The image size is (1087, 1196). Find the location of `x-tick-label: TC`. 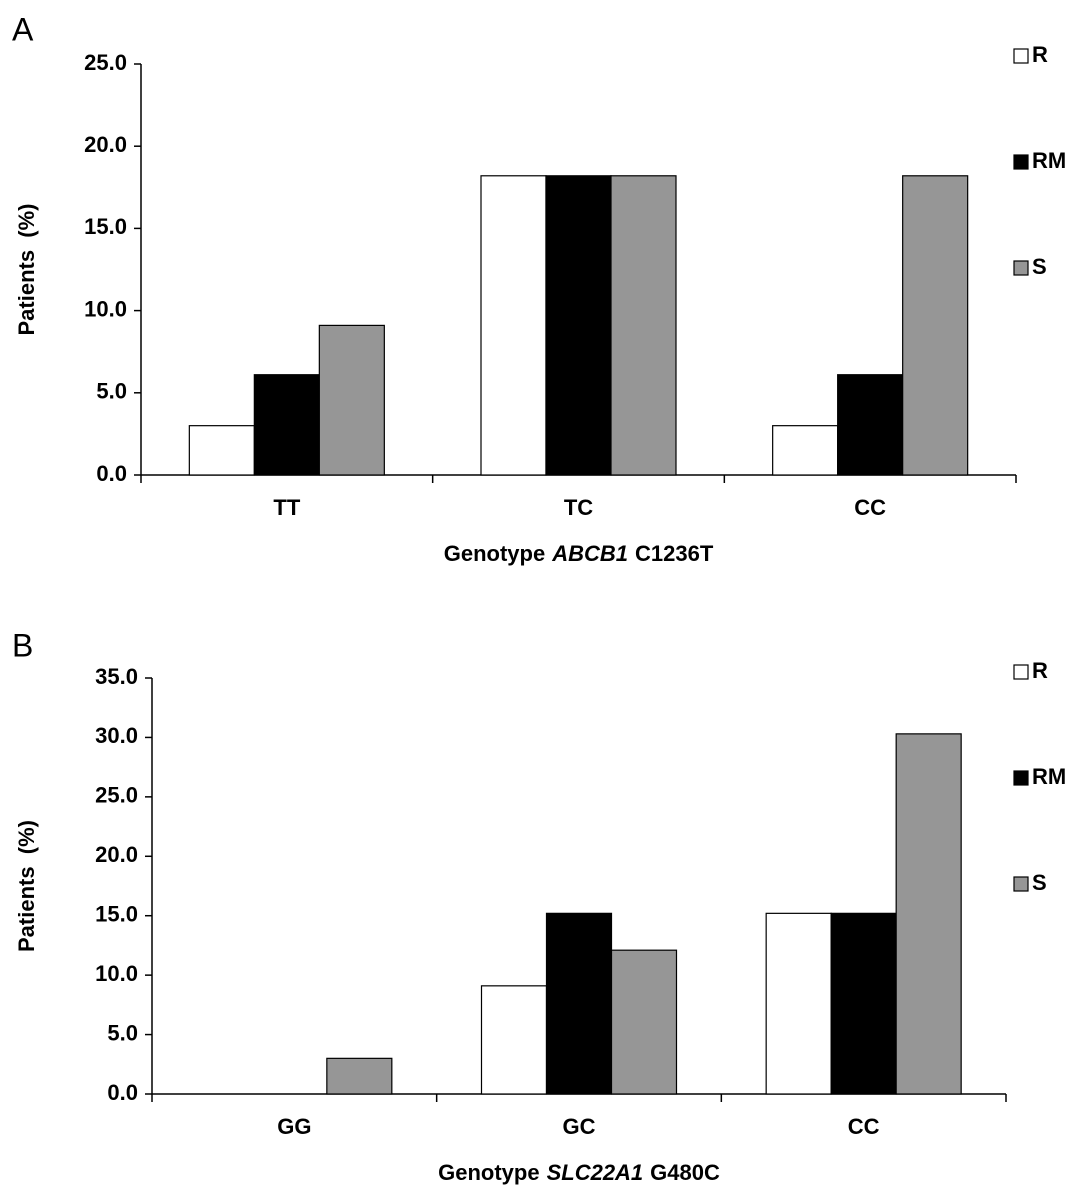

x-tick-label: TC is located at coordinates (578, 507).